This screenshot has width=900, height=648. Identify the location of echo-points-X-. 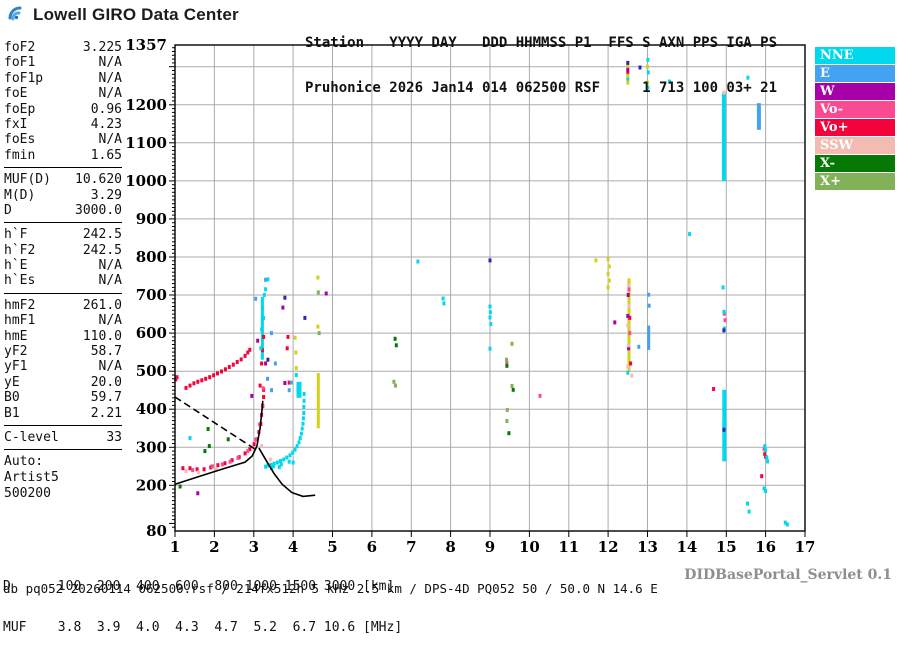
(346, 412).